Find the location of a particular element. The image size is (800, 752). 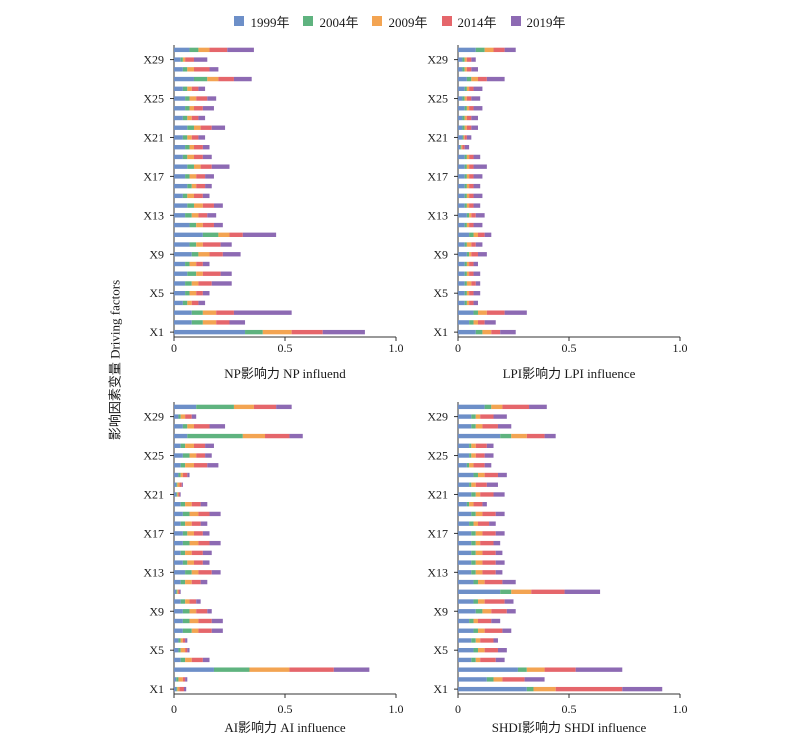

bar-x18-2004 is located at coordinates (471, 523).